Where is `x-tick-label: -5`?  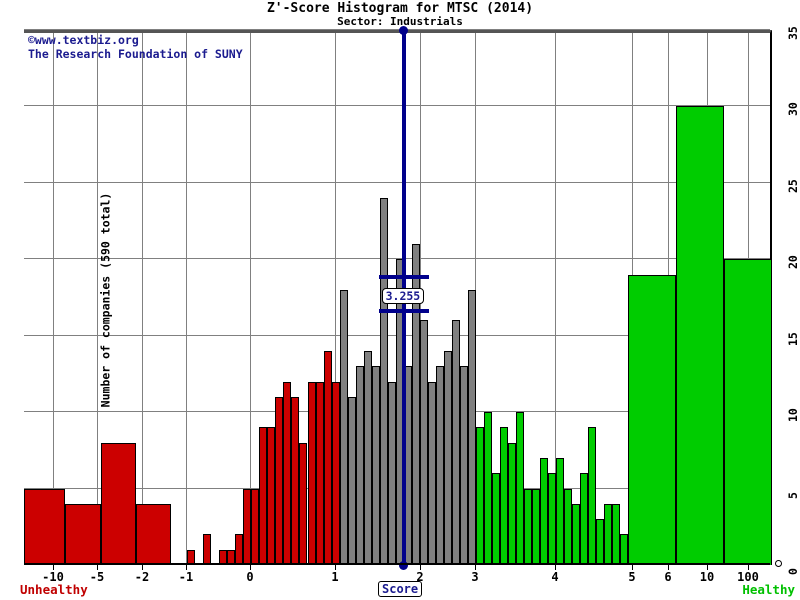
x-tick-label: -5 is located at coordinates (97, 577).